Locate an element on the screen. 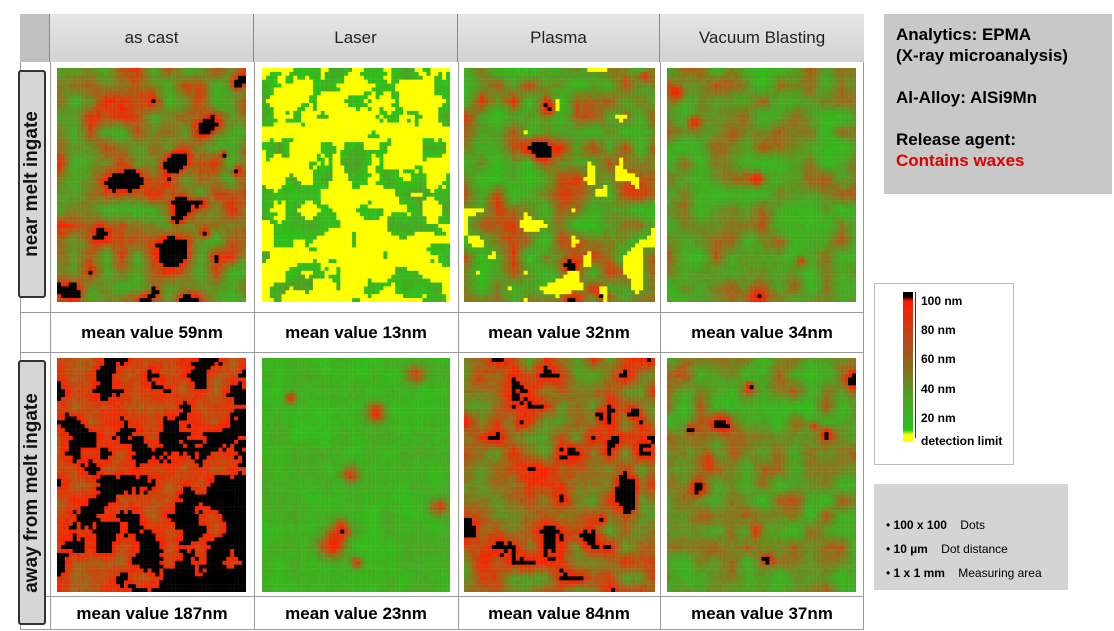  color-scale-axis is located at coordinates (915, 365).